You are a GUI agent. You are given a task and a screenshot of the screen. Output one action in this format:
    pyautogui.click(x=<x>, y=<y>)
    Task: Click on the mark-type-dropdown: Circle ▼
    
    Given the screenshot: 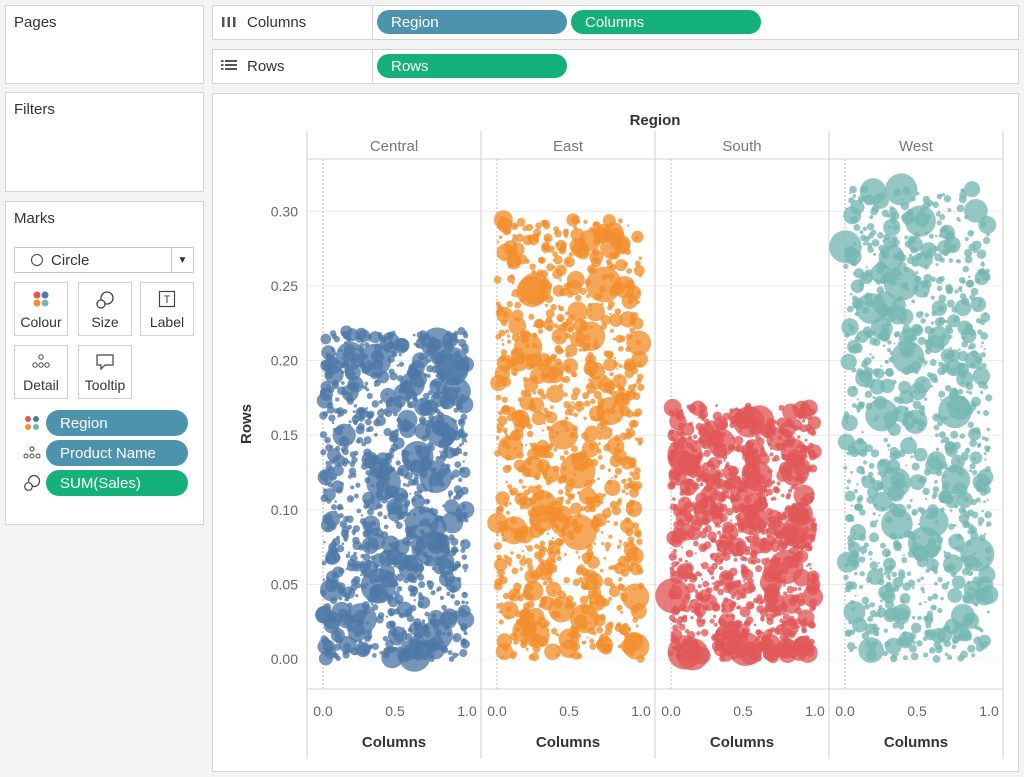 What is the action you would take?
    pyautogui.click(x=104, y=260)
    